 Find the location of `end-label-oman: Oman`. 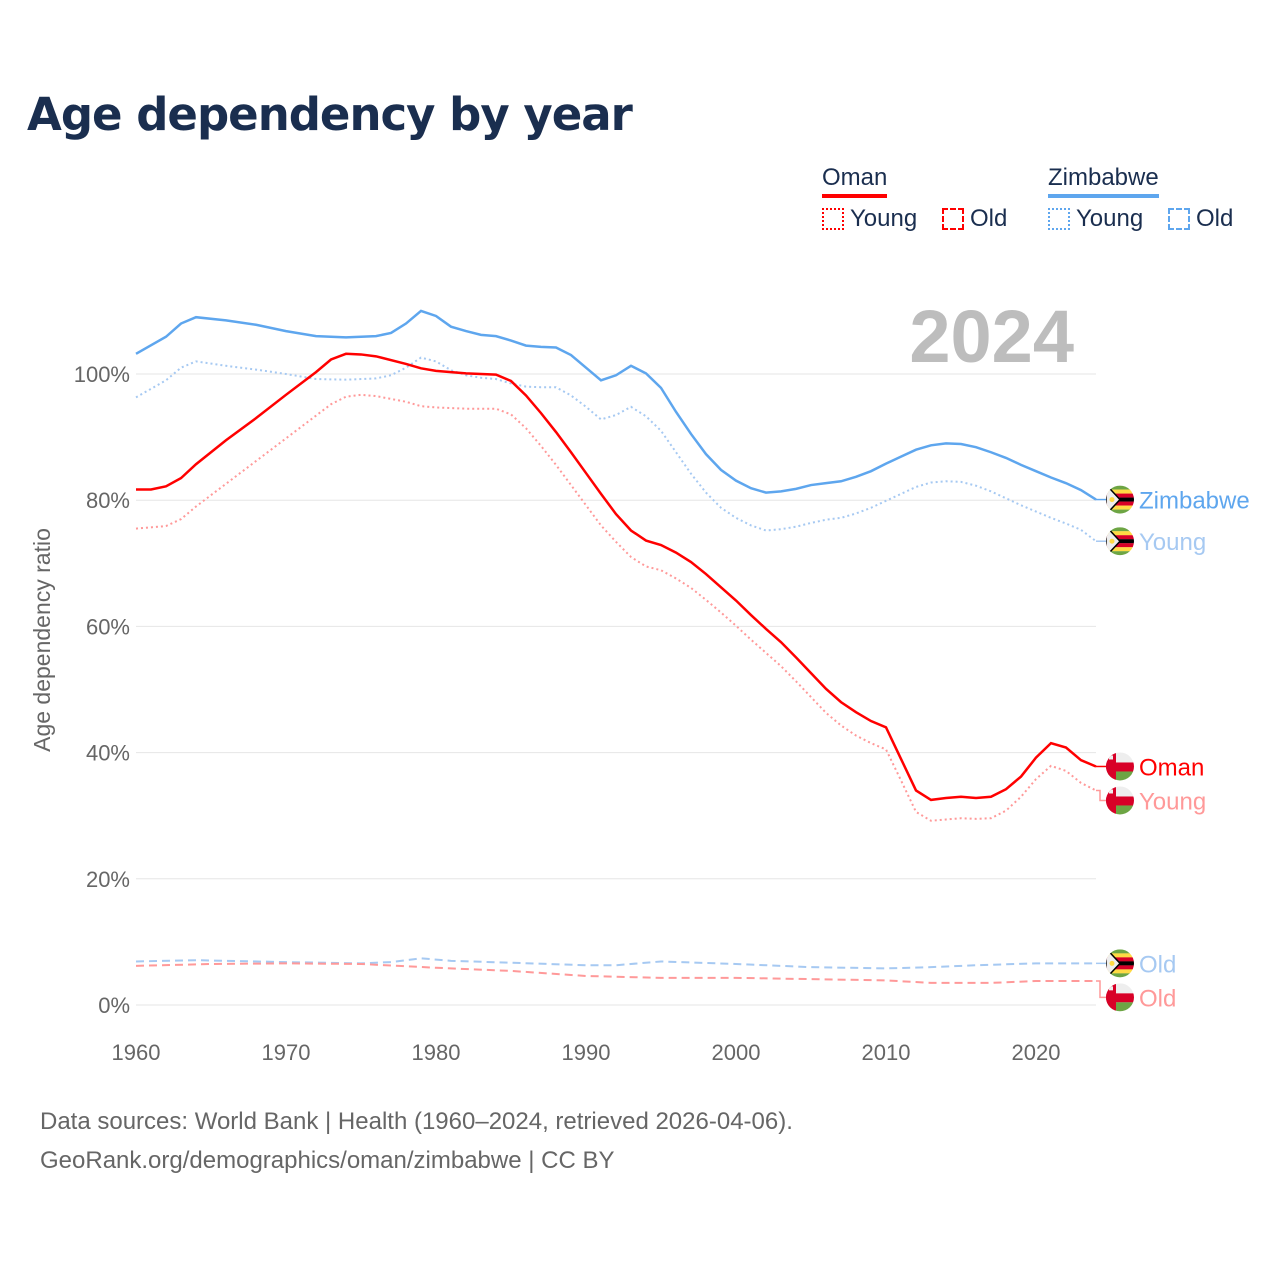

end-label-oman: Oman is located at coordinates (1150, 766).